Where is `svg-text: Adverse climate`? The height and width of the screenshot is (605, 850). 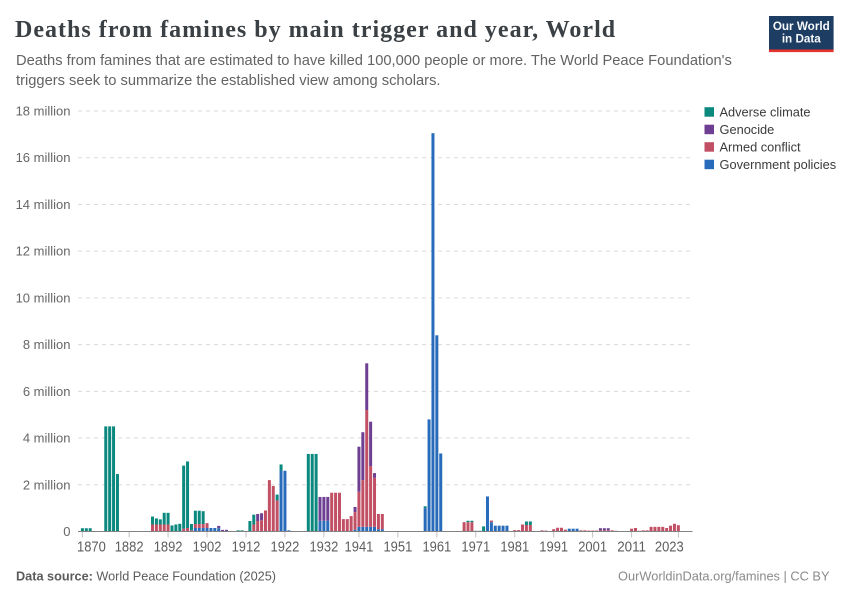
svg-text: Adverse climate is located at coordinates (765, 111).